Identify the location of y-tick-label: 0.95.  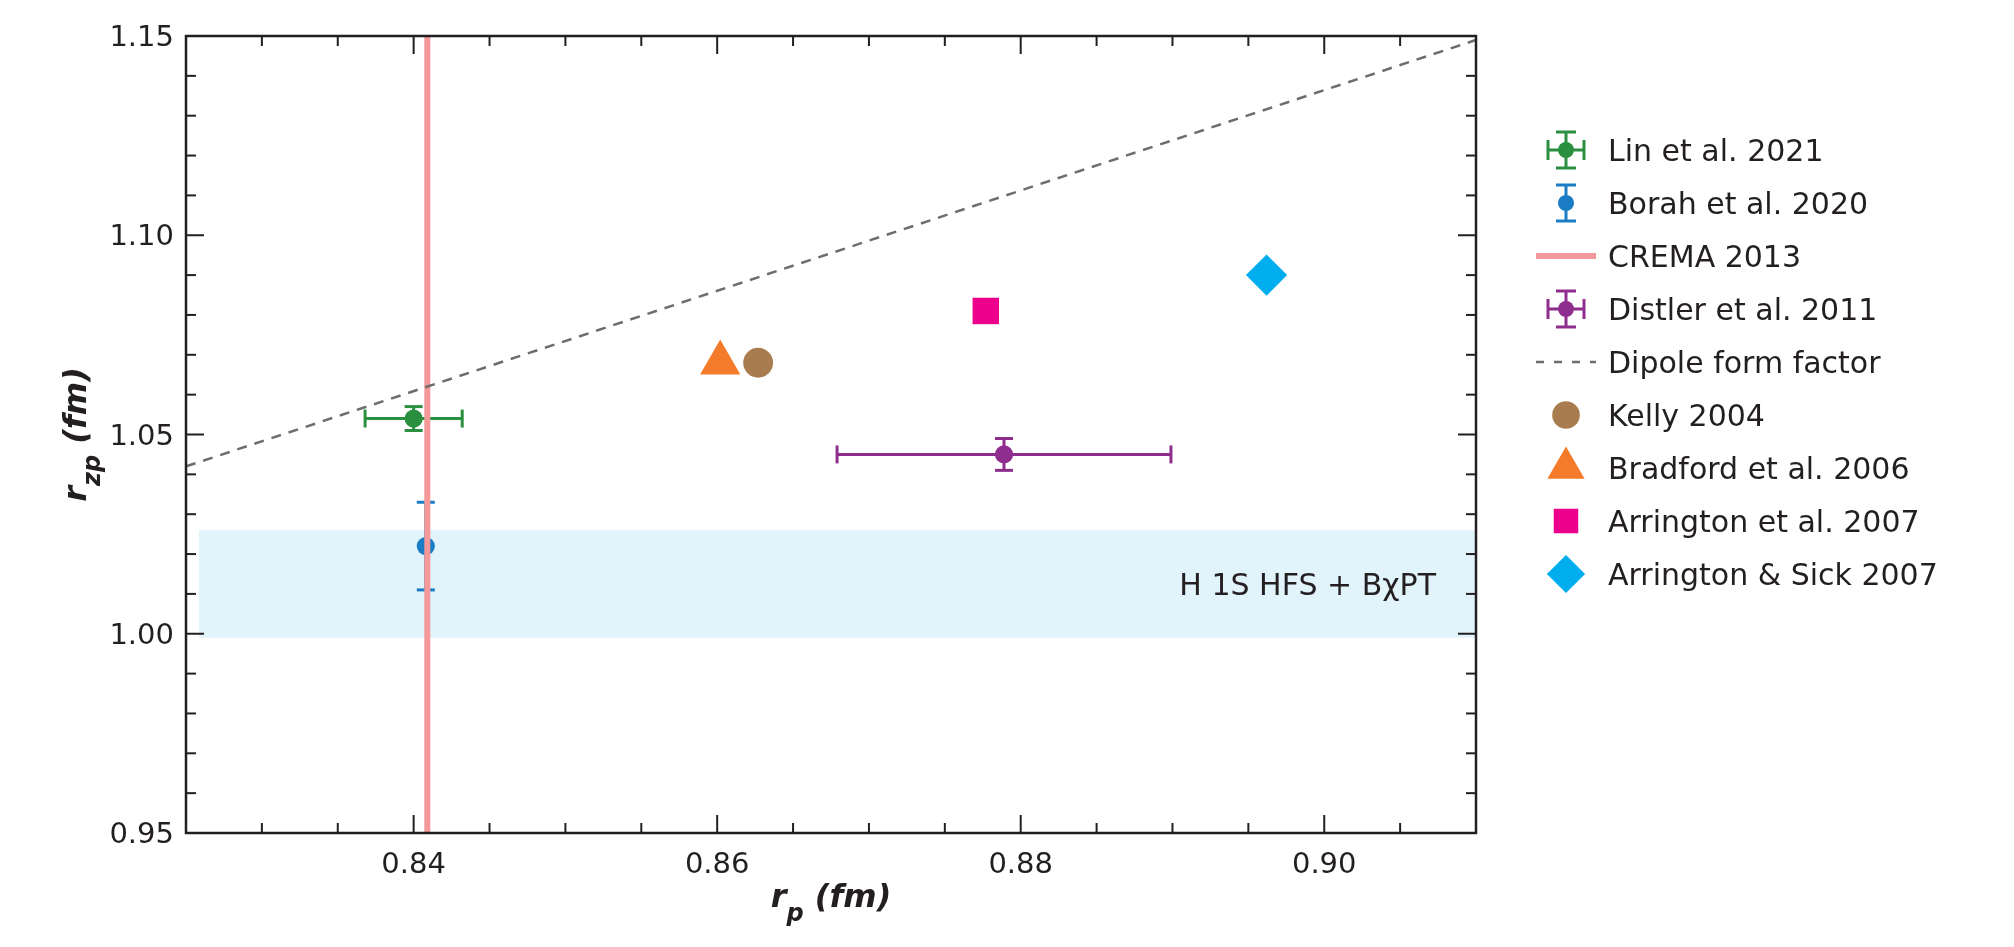
(141, 833).